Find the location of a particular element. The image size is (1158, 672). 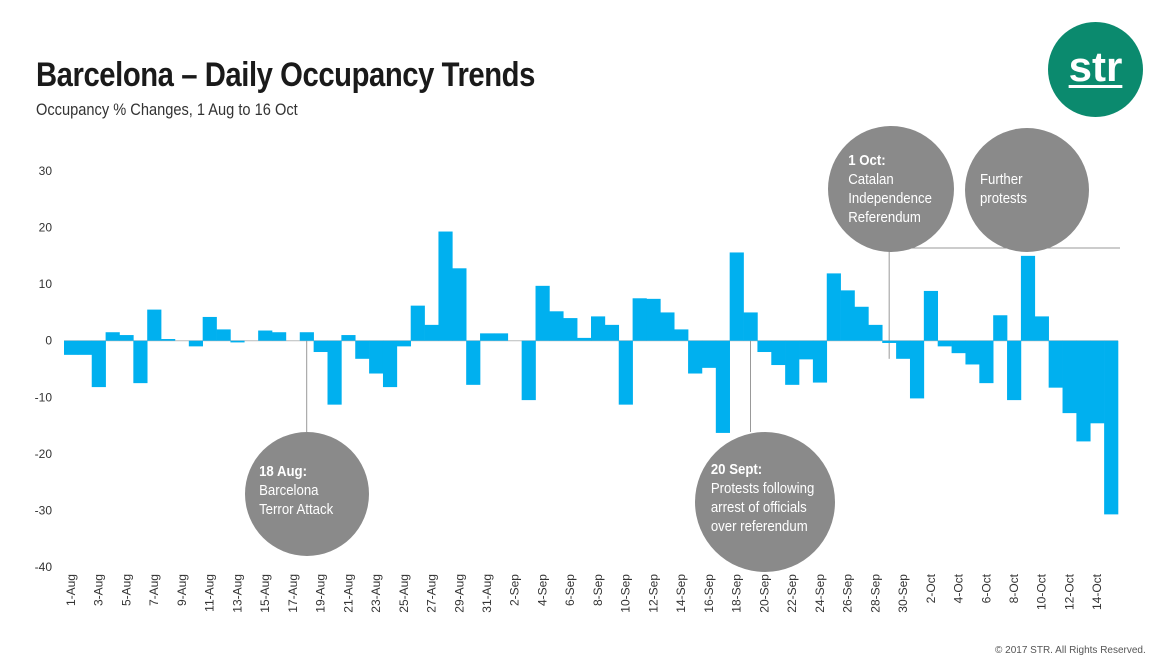

bar-11-Oct is located at coordinates (1055, 364).